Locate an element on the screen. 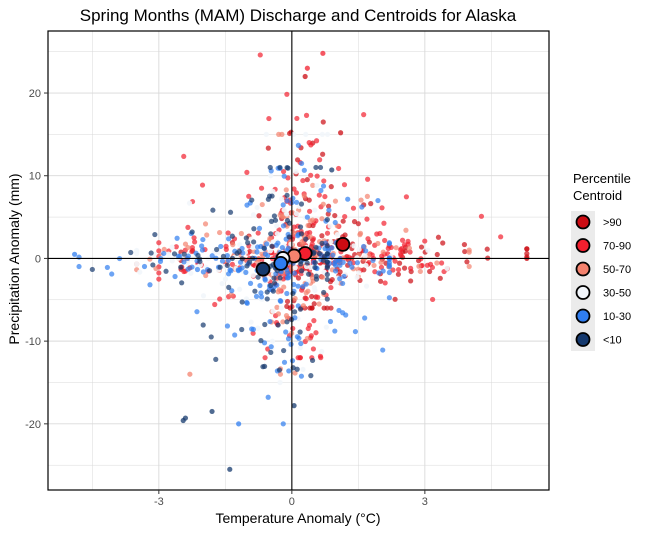 The height and width of the screenshot is (536, 653). legend-items: >90 70-90 50-70 30-50 10-30 <10 is located at coordinates (601, 281).